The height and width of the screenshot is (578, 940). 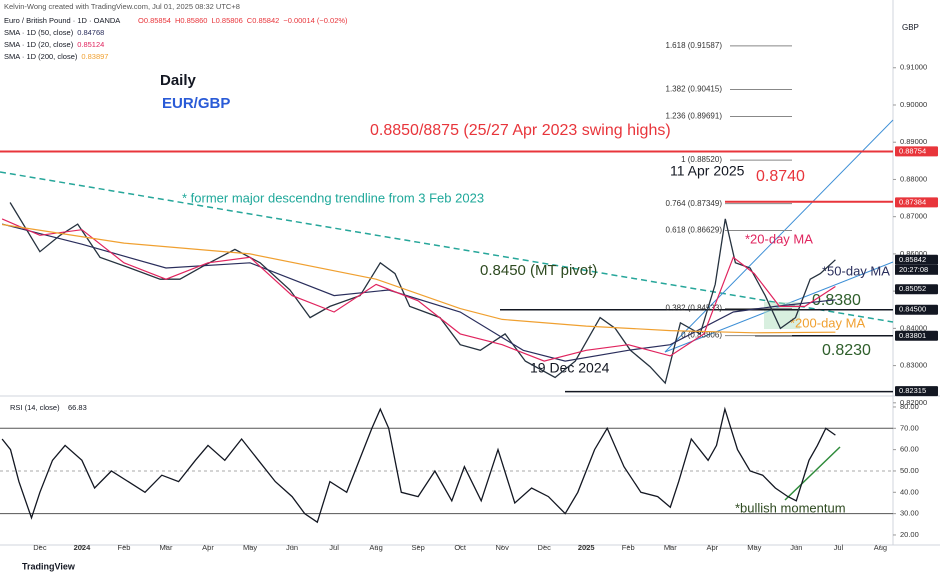 What do you see at coordinates (315, 20) in the screenshot?
I see `ohlc-value: −0.00014 (−0.02%)` at bounding box center [315, 20].